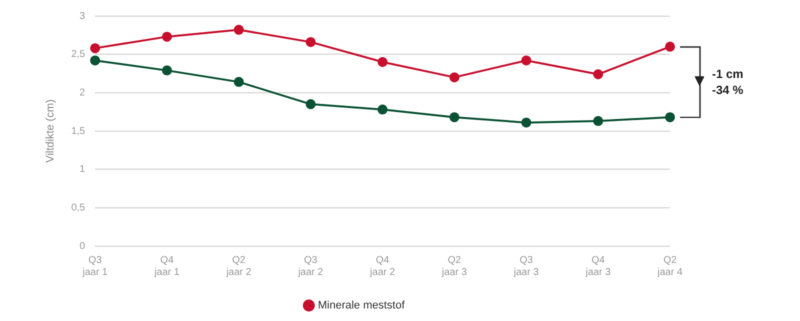 This screenshot has height=321, width=800. Describe the element at coordinates (78, 208) in the screenshot. I see `y-tick-label: 0,5` at that location.